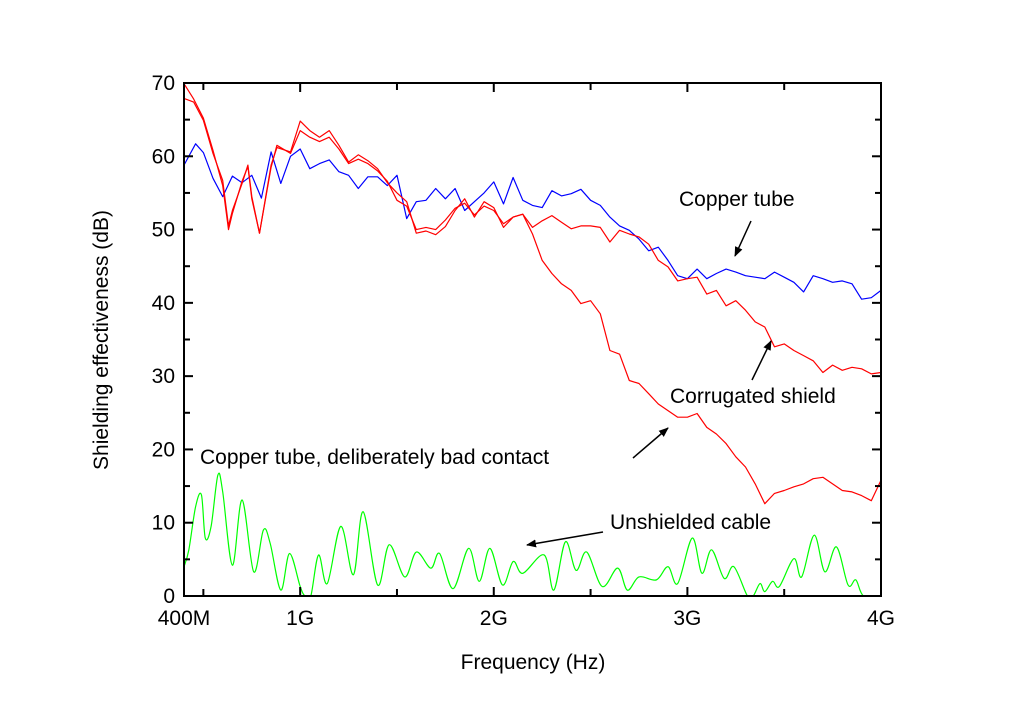 Image resolution: width=1024 pixels, height=715 pixels. I want to click on y-tick-label: 40, so click(163, 303).